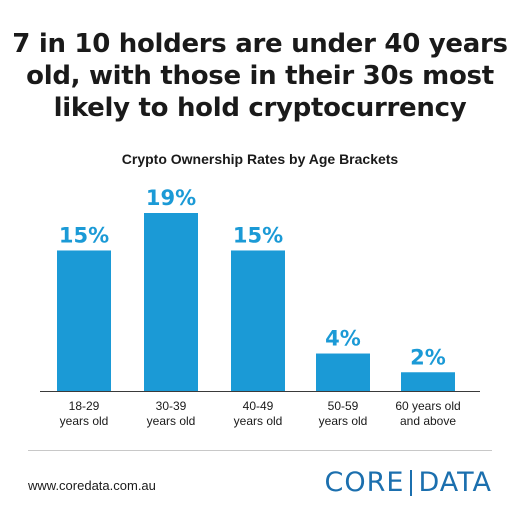 Image resolution: width=520 pixels, height=520 pixels. What do you see at coordinates (427, 406) in the screenshot?
I see `category-label-5-line-1: 60 years old` at bounding box center [427, 406].